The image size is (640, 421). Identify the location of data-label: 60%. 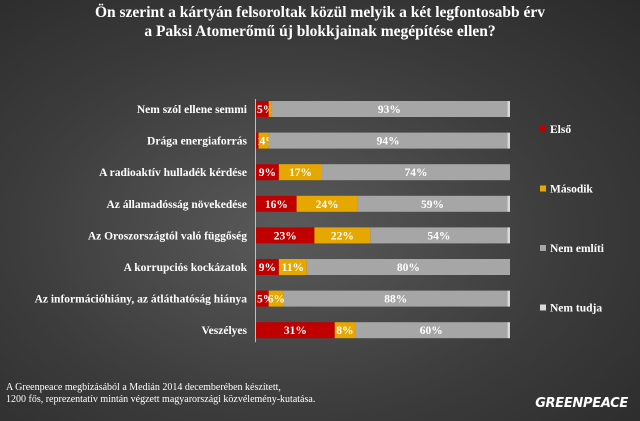
(431, 331).